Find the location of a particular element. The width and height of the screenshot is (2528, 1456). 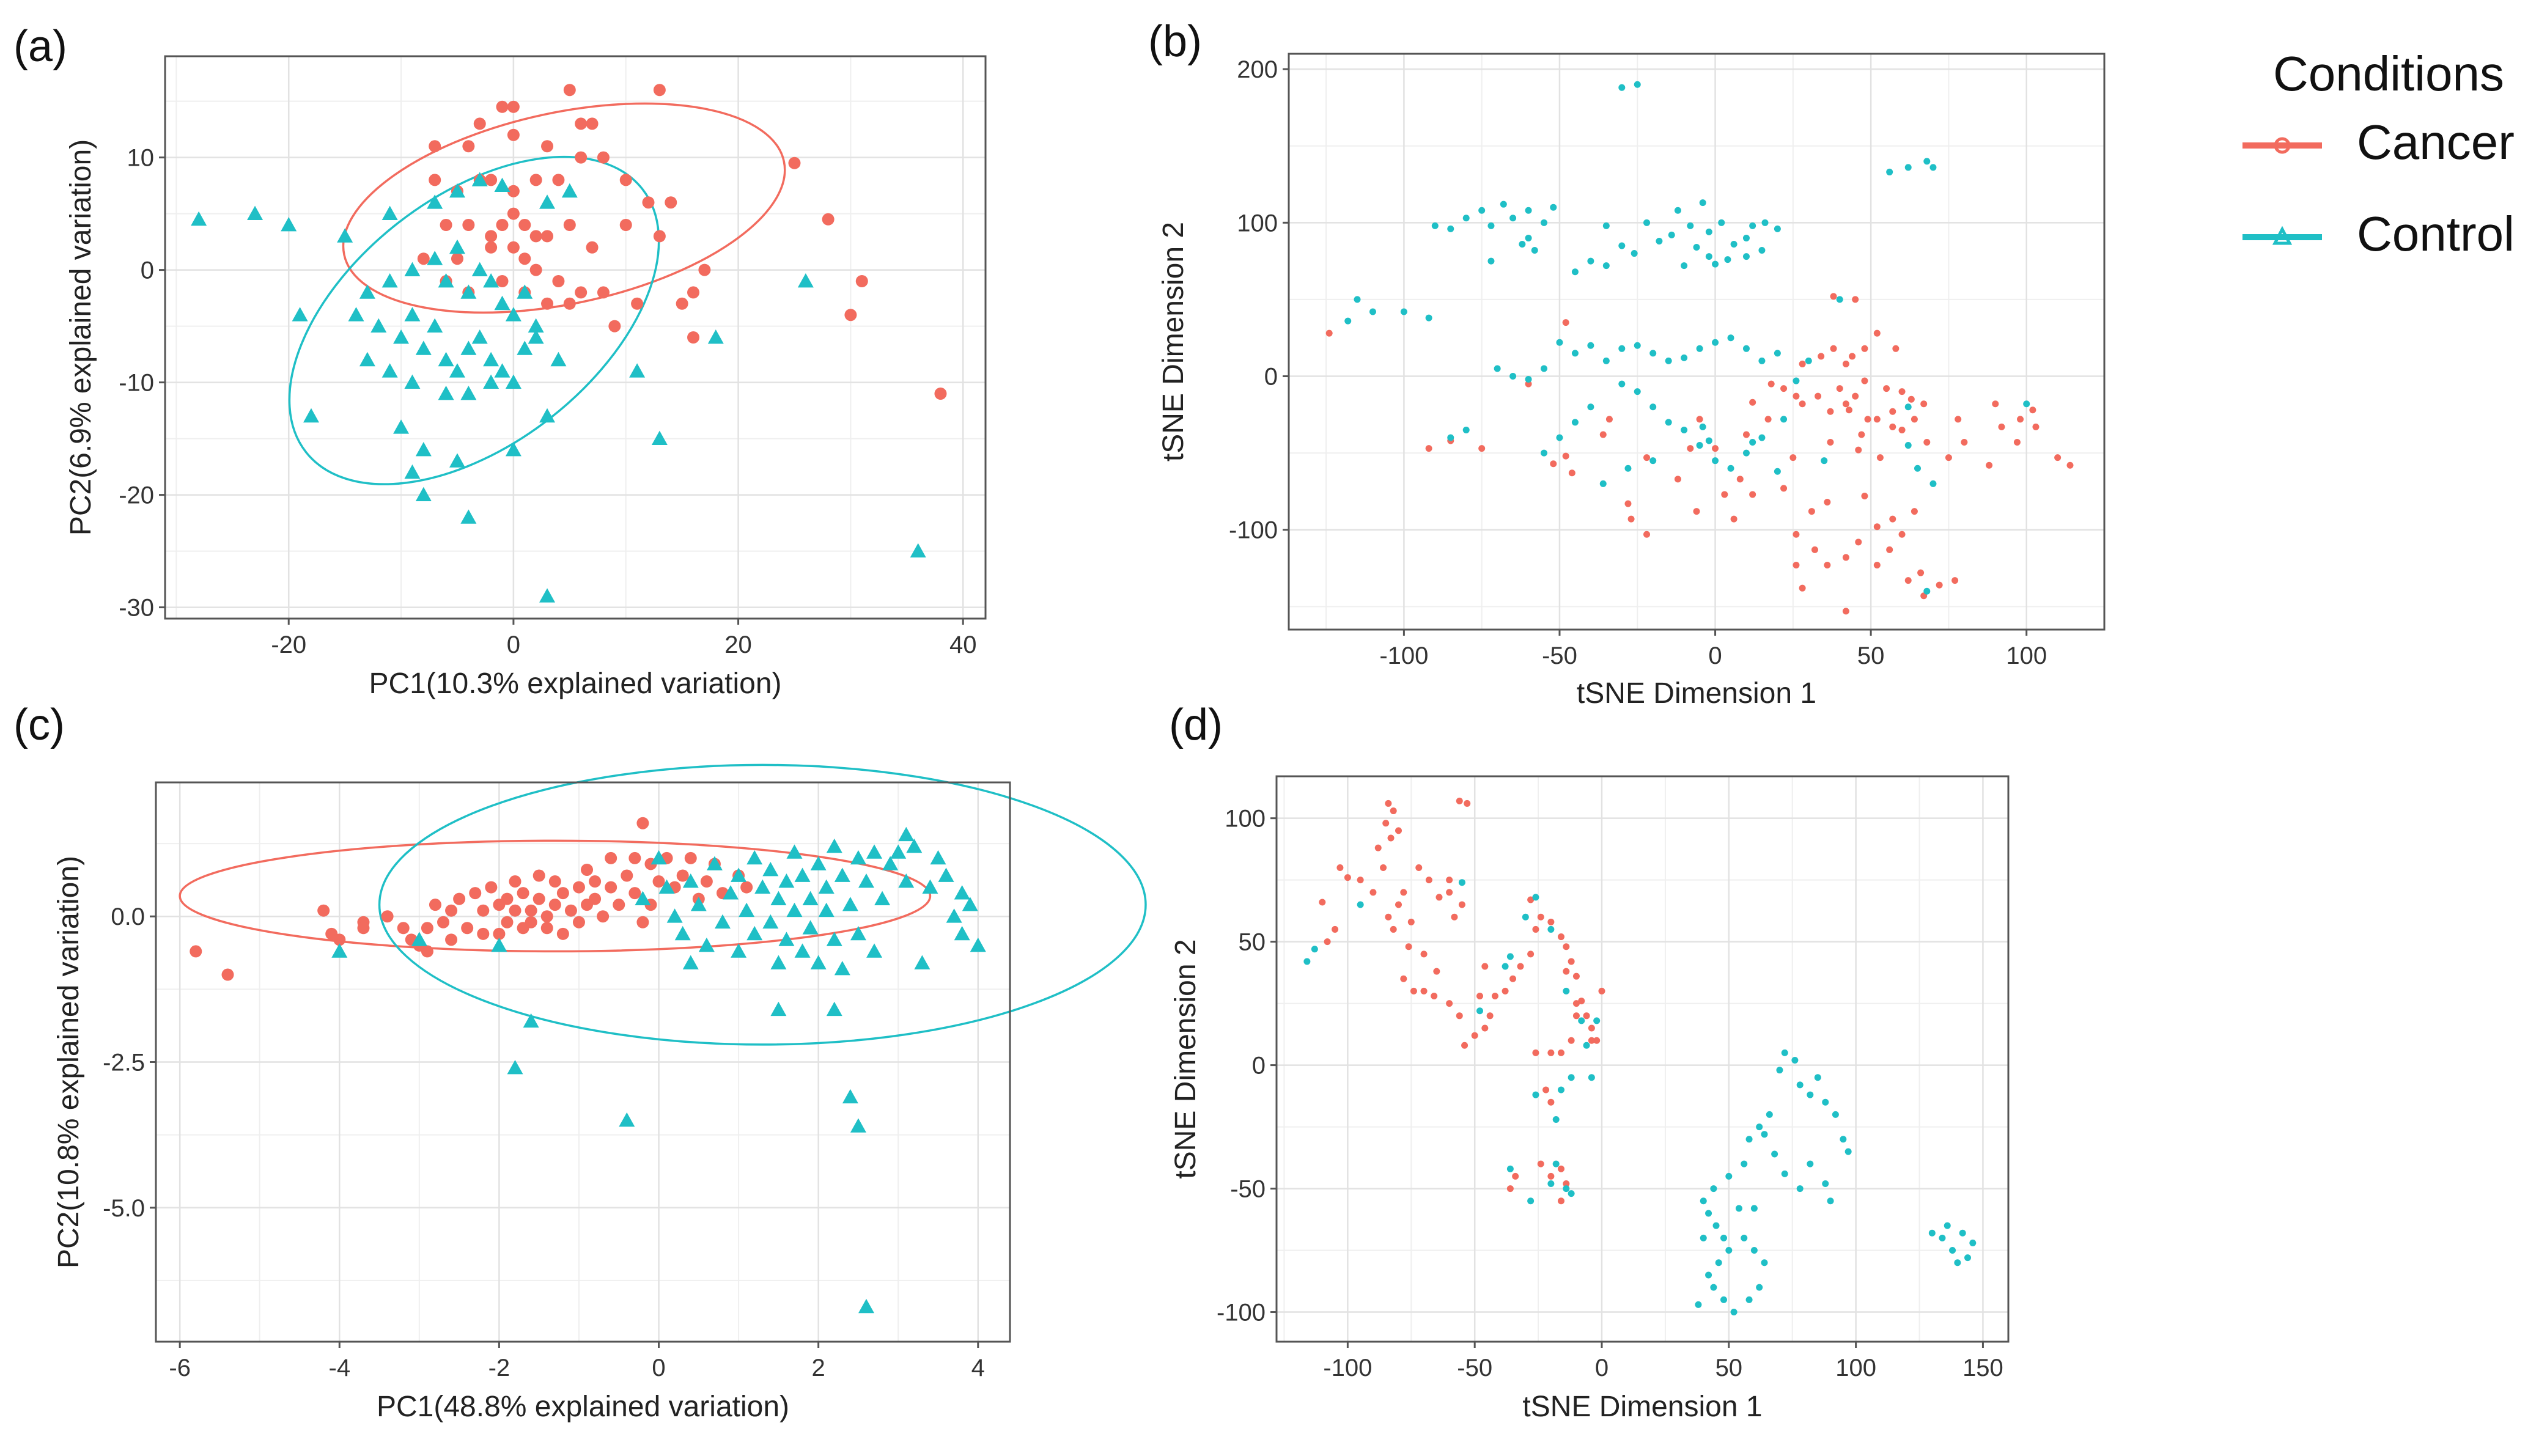

x-tick-label: -20 is located at coordinates (288, 644).